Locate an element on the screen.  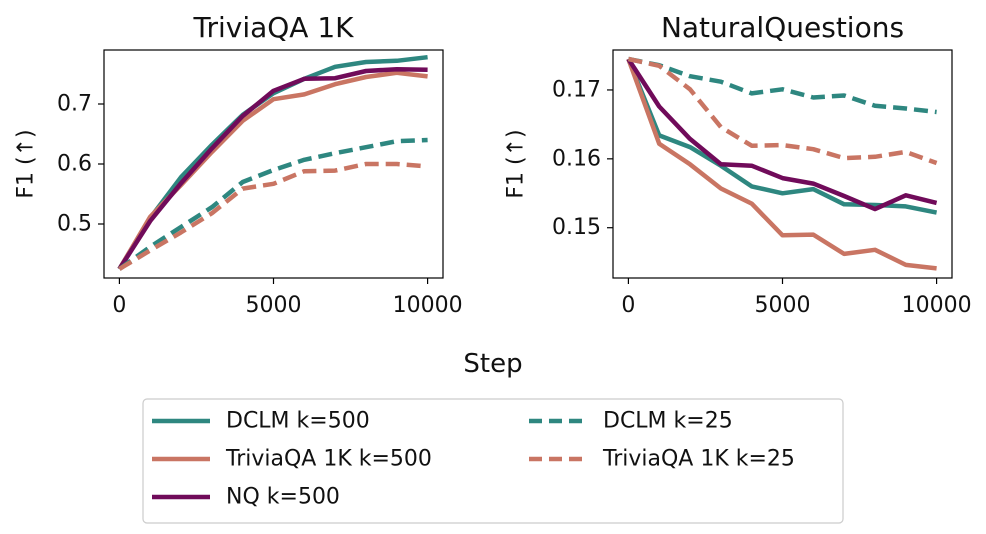
legend-label: TriviaQA 1K k=25 is located at coordinates (698, 459).